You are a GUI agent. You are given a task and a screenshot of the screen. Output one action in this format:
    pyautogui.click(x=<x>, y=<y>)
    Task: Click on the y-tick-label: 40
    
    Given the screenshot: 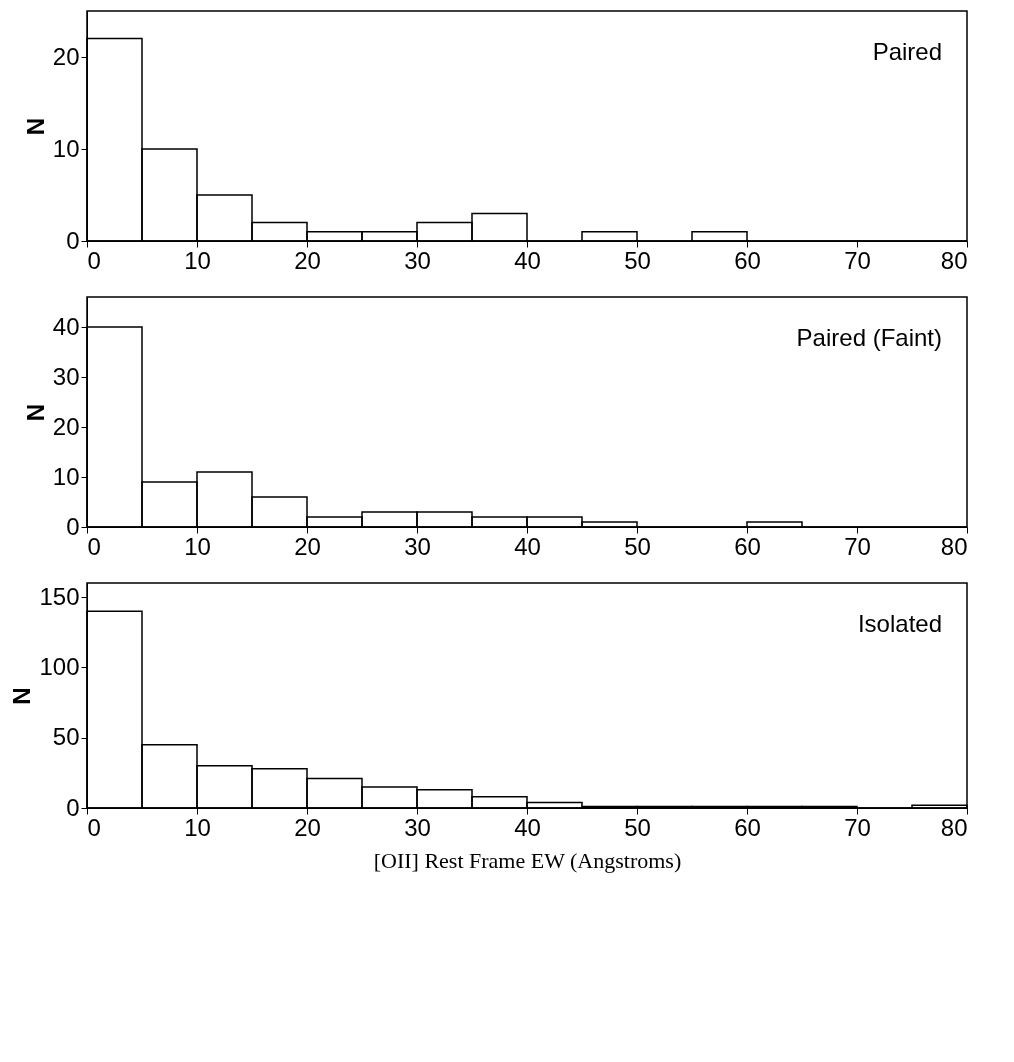 What is the action you would take?
    pyautogui.click(x=66, y=326)
    